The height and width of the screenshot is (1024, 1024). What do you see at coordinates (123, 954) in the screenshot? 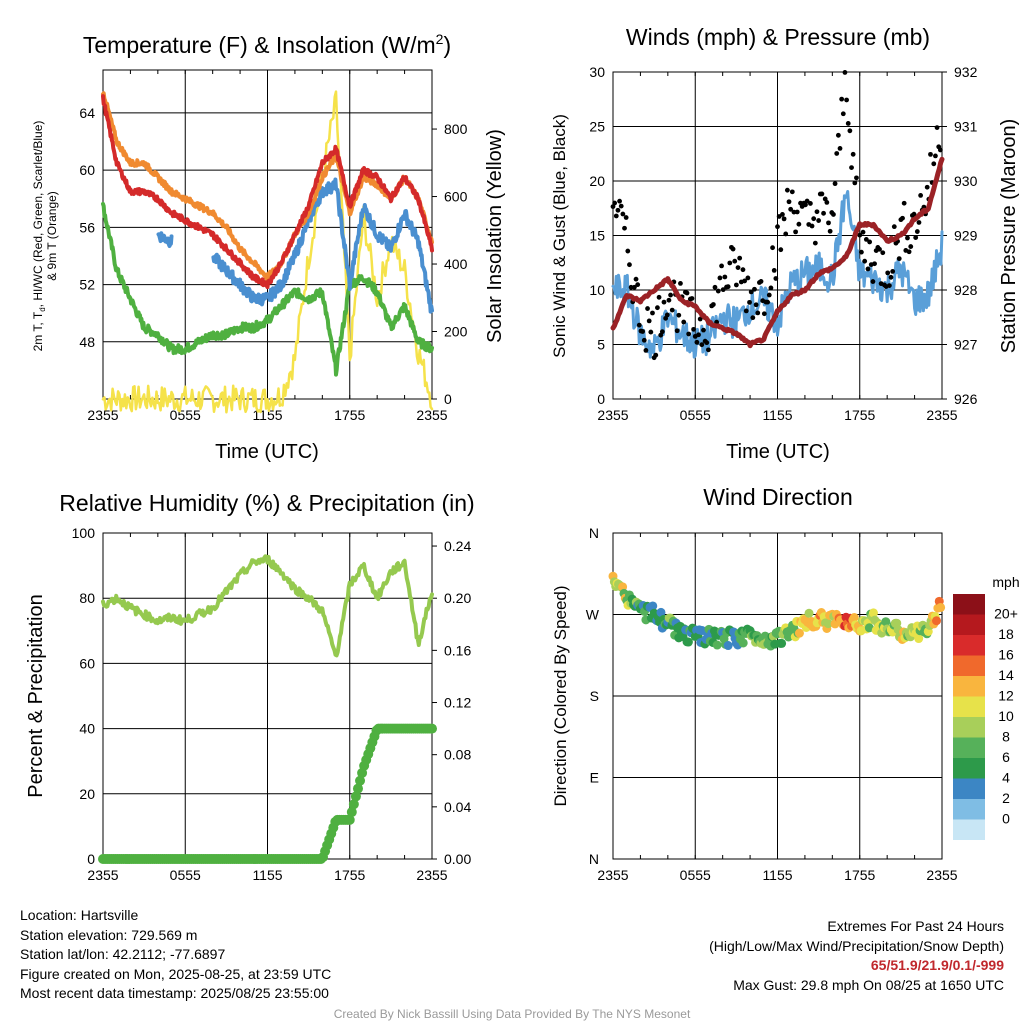
I see `latlon-line: Station lat/lon: 42.2112; -77.6897` at bounding box center [123, 954].